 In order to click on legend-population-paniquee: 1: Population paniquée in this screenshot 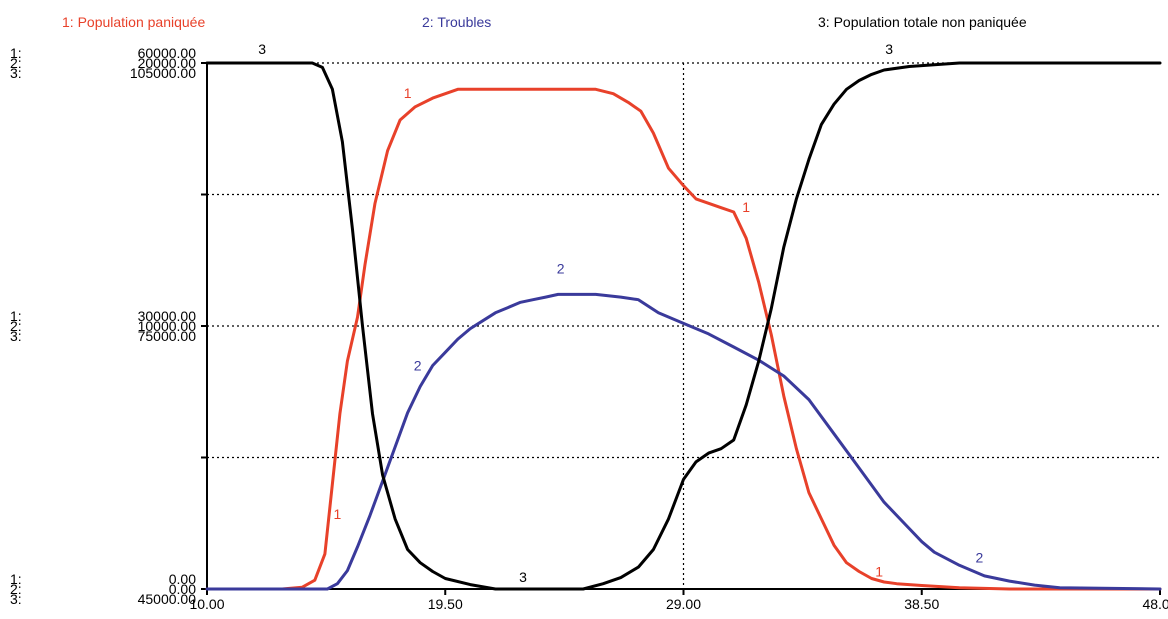, I will do `click(134, 22)`.